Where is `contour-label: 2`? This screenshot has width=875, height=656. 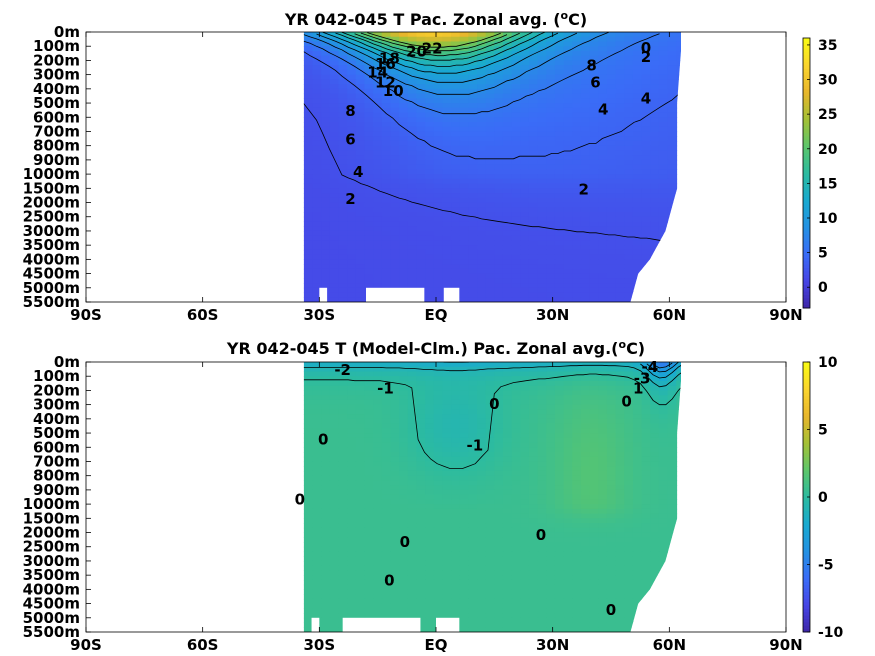
contour-label: 2 is located at coordinates (350, 199).